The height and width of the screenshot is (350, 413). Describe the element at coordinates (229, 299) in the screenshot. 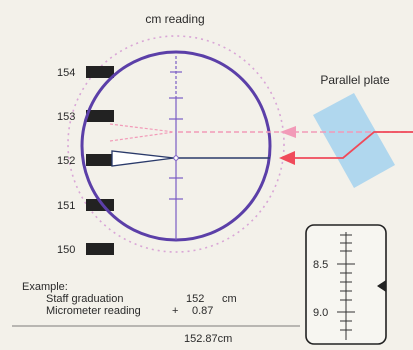

I see `example-row-staff-unit: cm` at that location.